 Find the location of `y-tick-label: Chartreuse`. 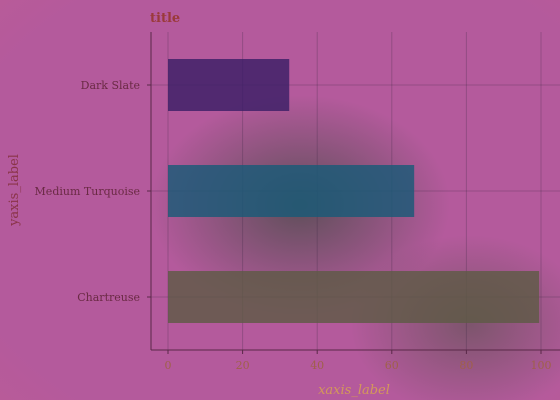

y-tick-label: Chartreuse is located at coordinates (108, 297).